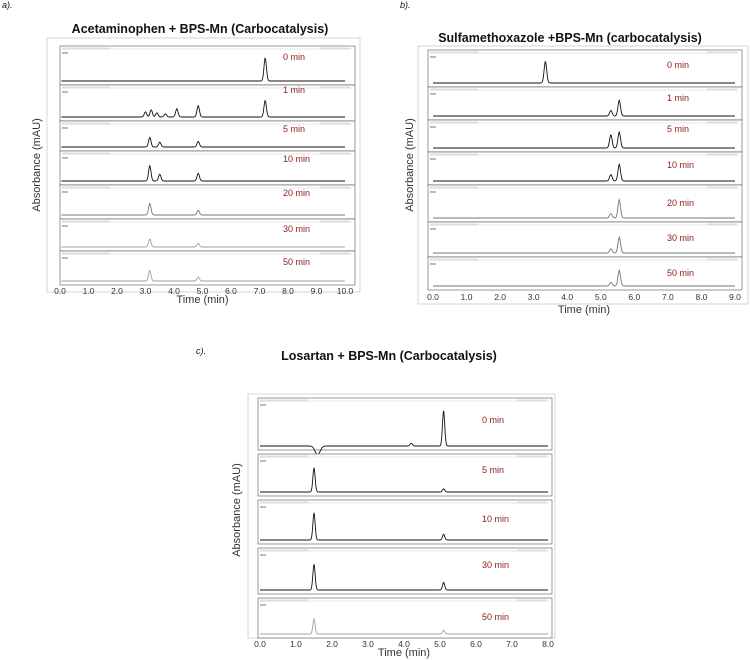  I want to click on trace-time-label: 5 min, so click(493, 470).